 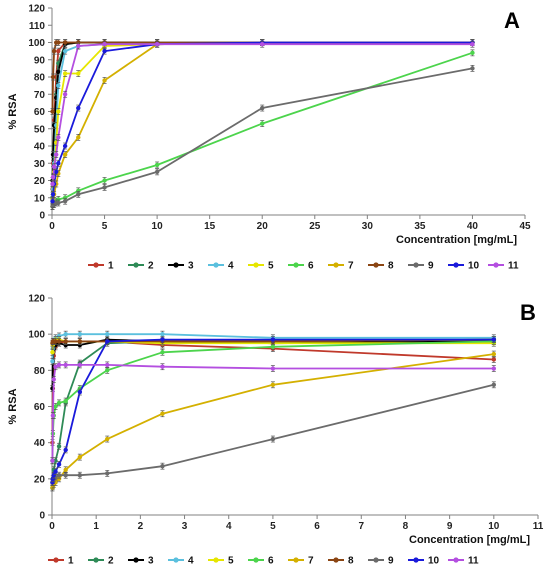 What do you see at coordinates (315, 226) in the screenshot?
I see `x-tick-label: 25` at bounding box center [315, 226].